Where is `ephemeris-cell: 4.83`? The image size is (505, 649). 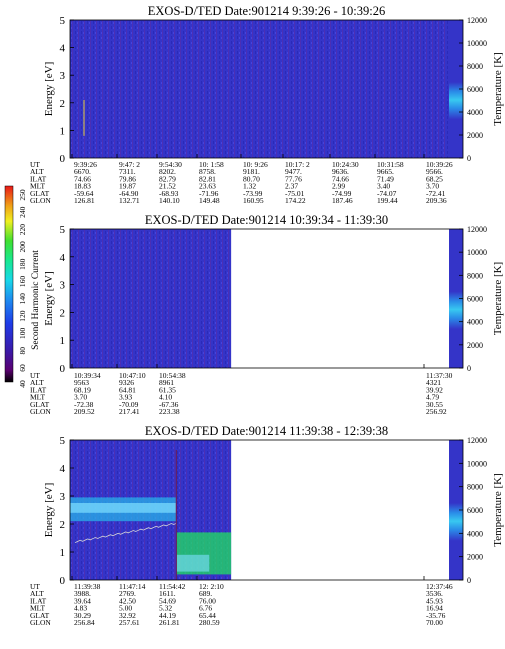 ephemeris-cell: 4.83 is located at coordinates (80, 608).